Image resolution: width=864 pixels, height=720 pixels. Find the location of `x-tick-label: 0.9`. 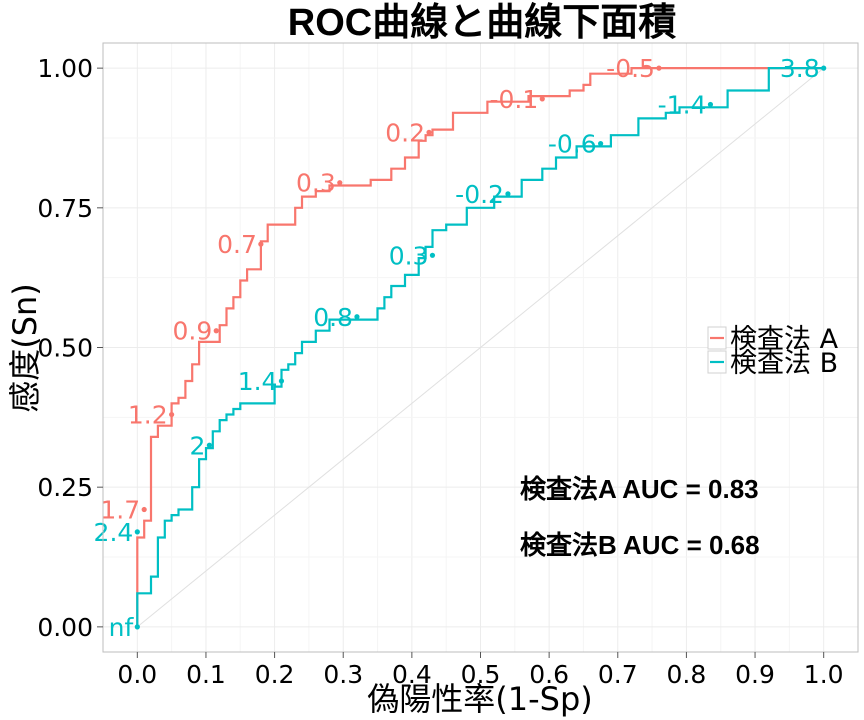

x-tick-label: 0.9 is located at coordinates (755, 674).